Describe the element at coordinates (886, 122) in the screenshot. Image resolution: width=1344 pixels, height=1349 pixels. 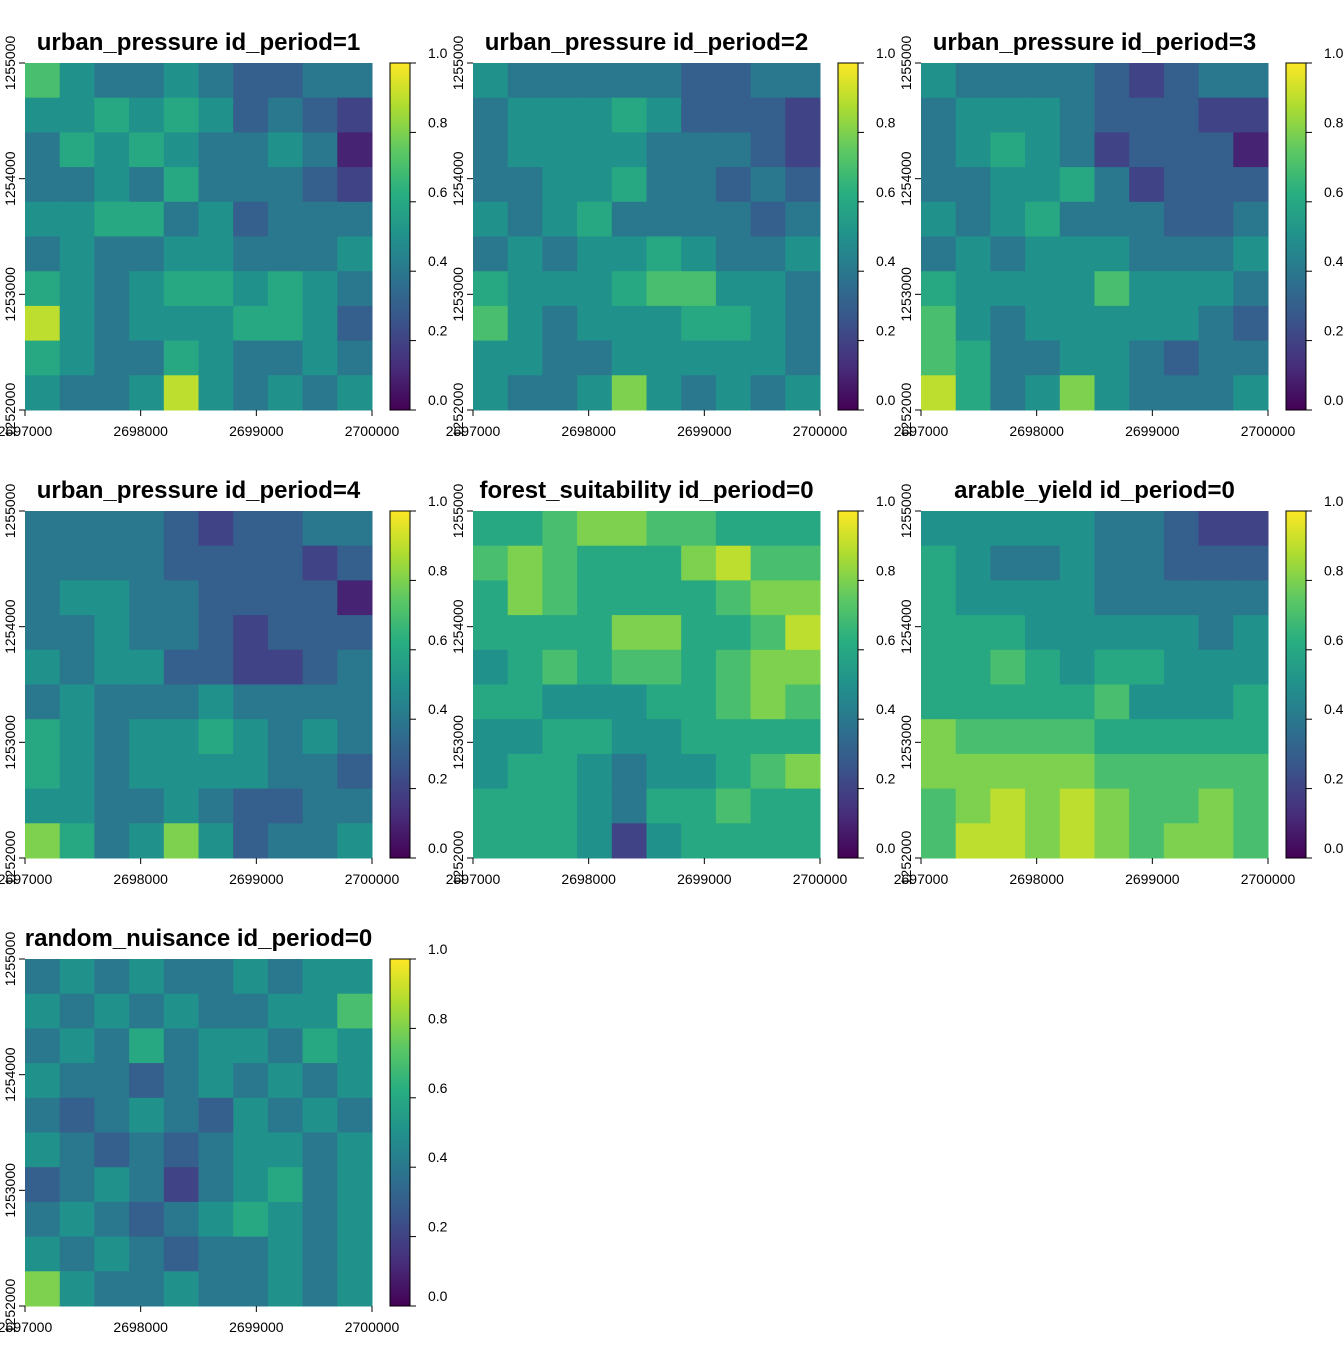
I see `colorbar-tick-label: 0.8` at that location.